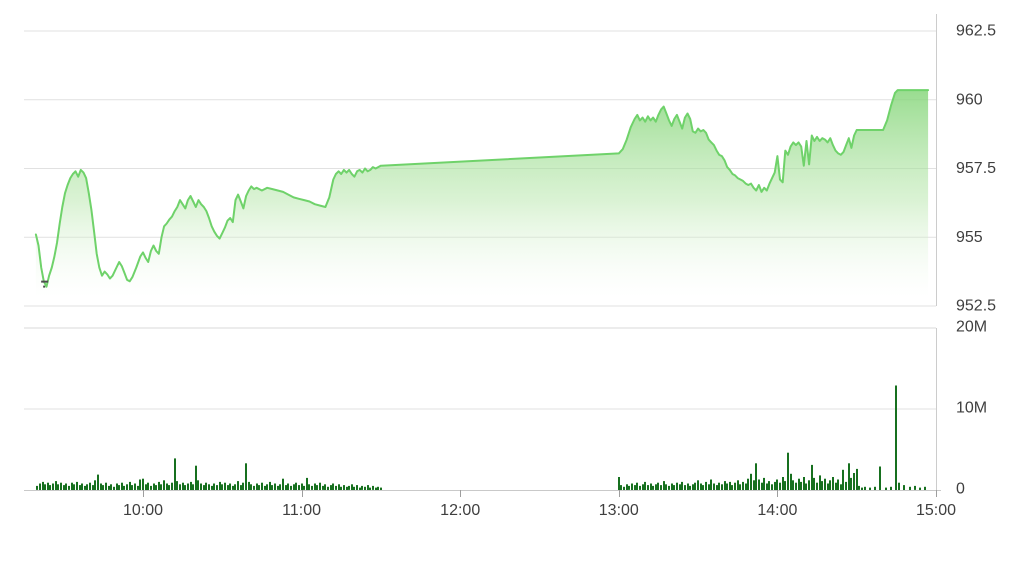  What do you see at coordinates (969, 99) in the screenshot?
I see `price-axis-label: 960` at bounding box center [969, 99].